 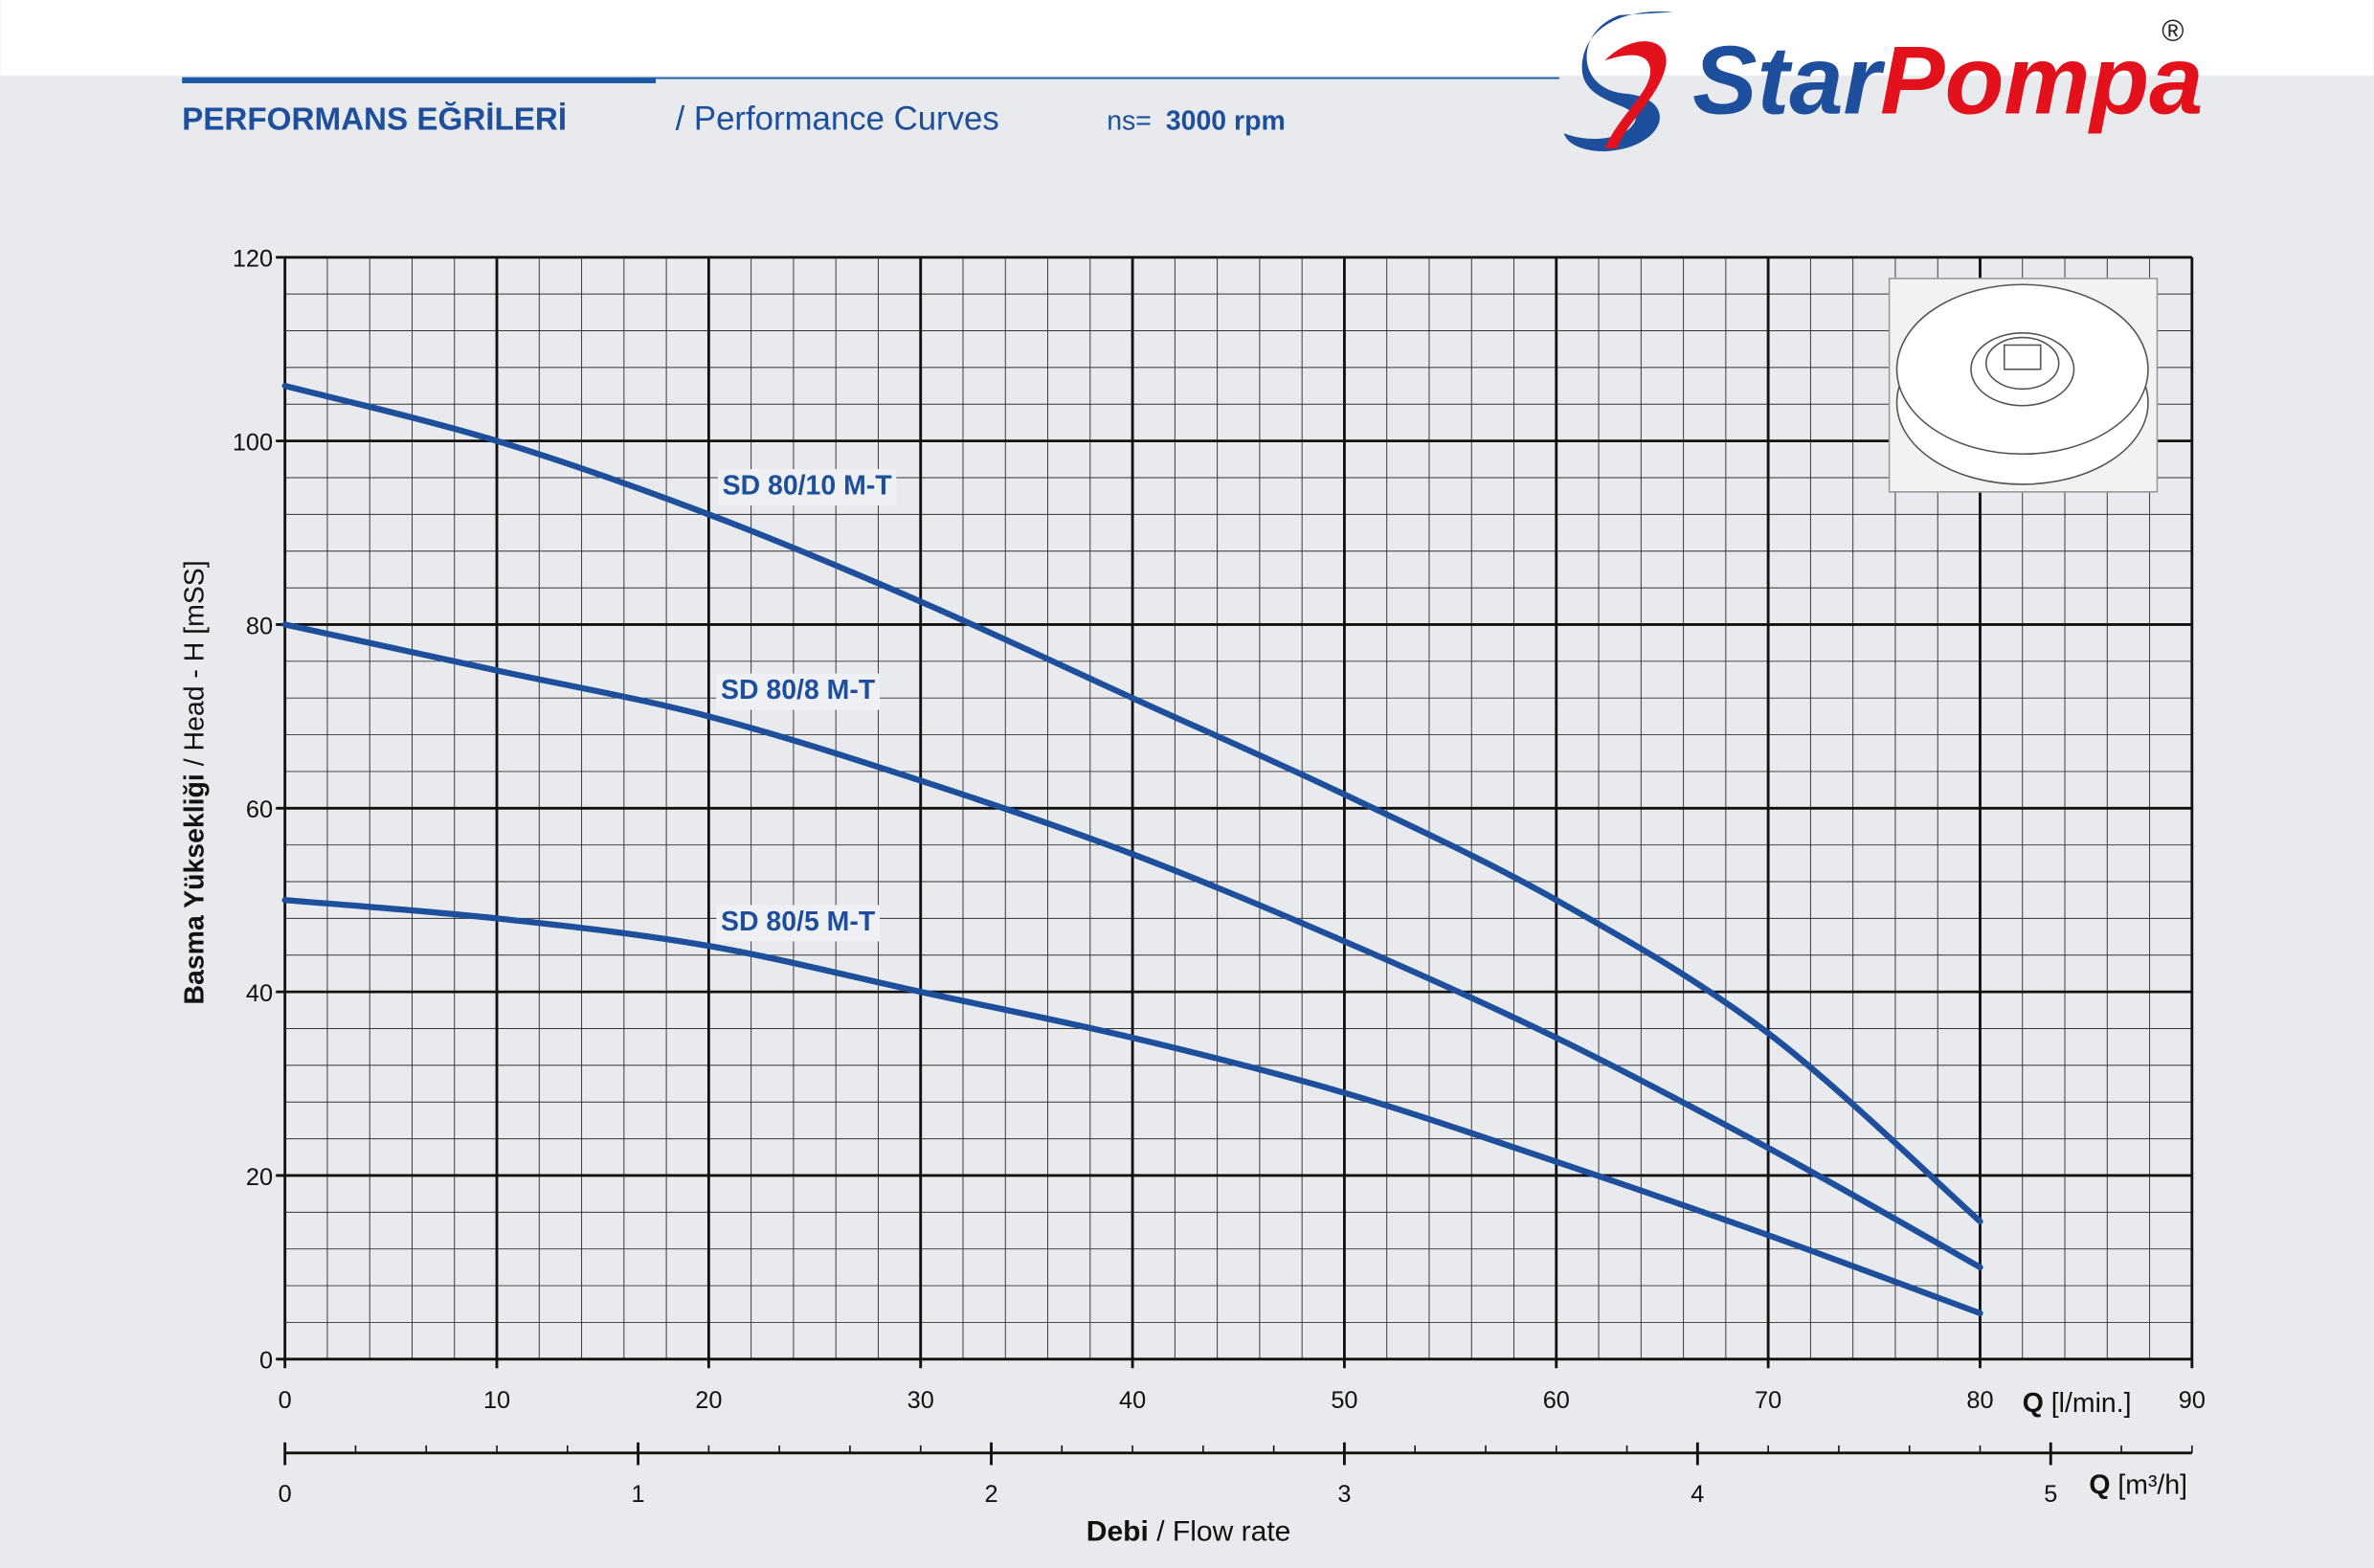 What do you see at coordinates (2033, 1403) in the screenshot?
I see `x-axis-label-bold: Q` at bounding box center [2033, 1403].